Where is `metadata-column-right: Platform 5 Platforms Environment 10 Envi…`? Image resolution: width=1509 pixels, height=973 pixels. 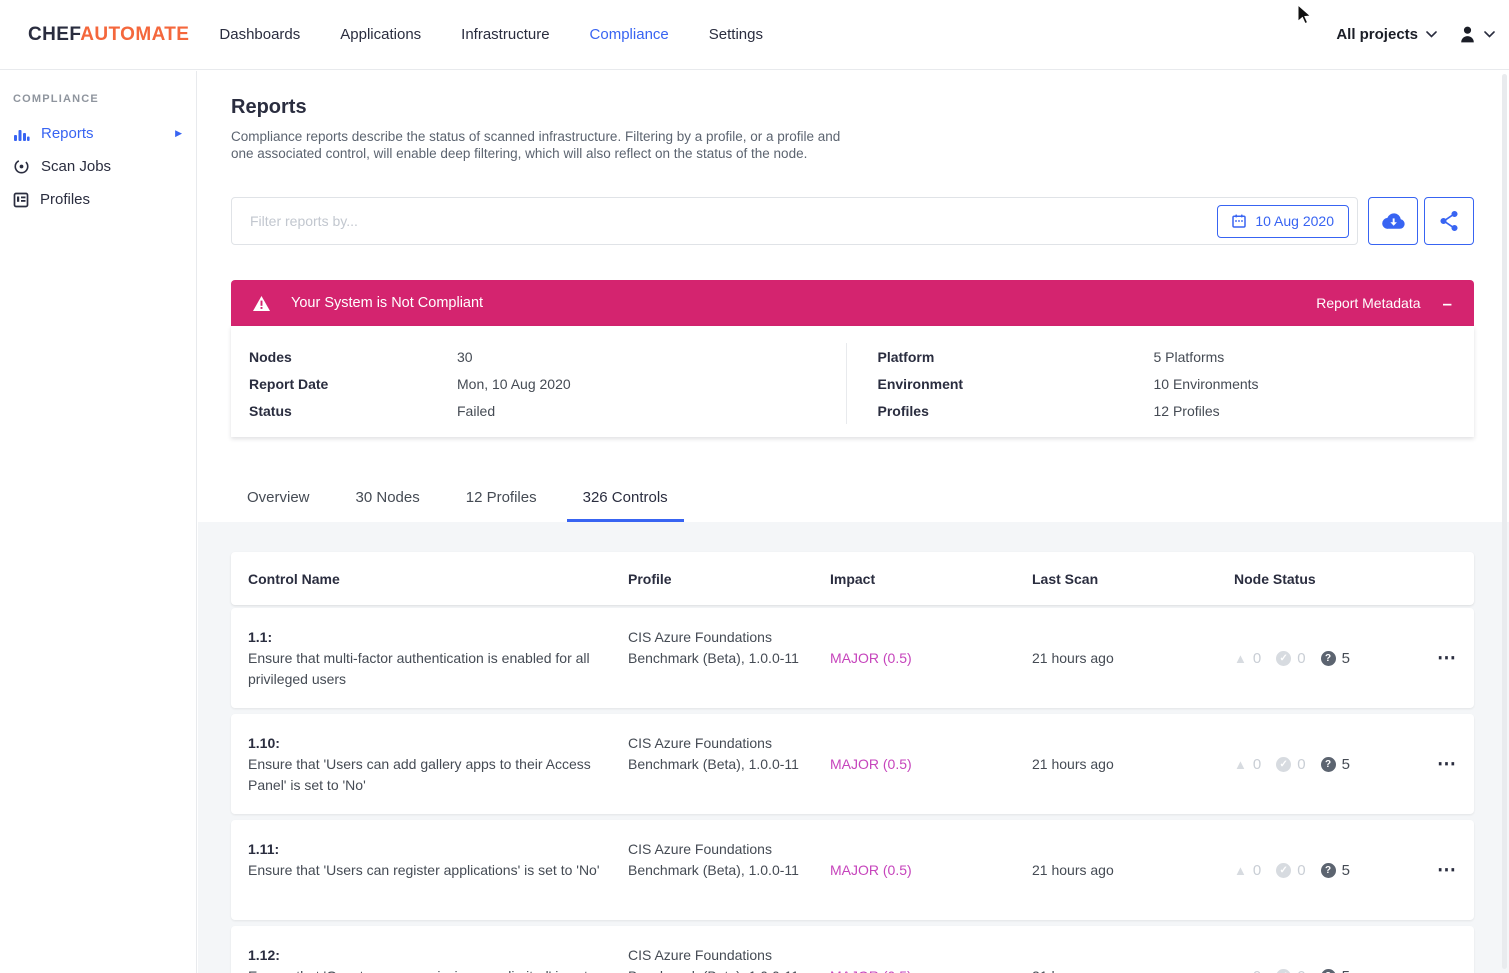
metadata-column-right: Platform 5 Platforms Environment 10 Envi… is located at coordinates (1160, 383).